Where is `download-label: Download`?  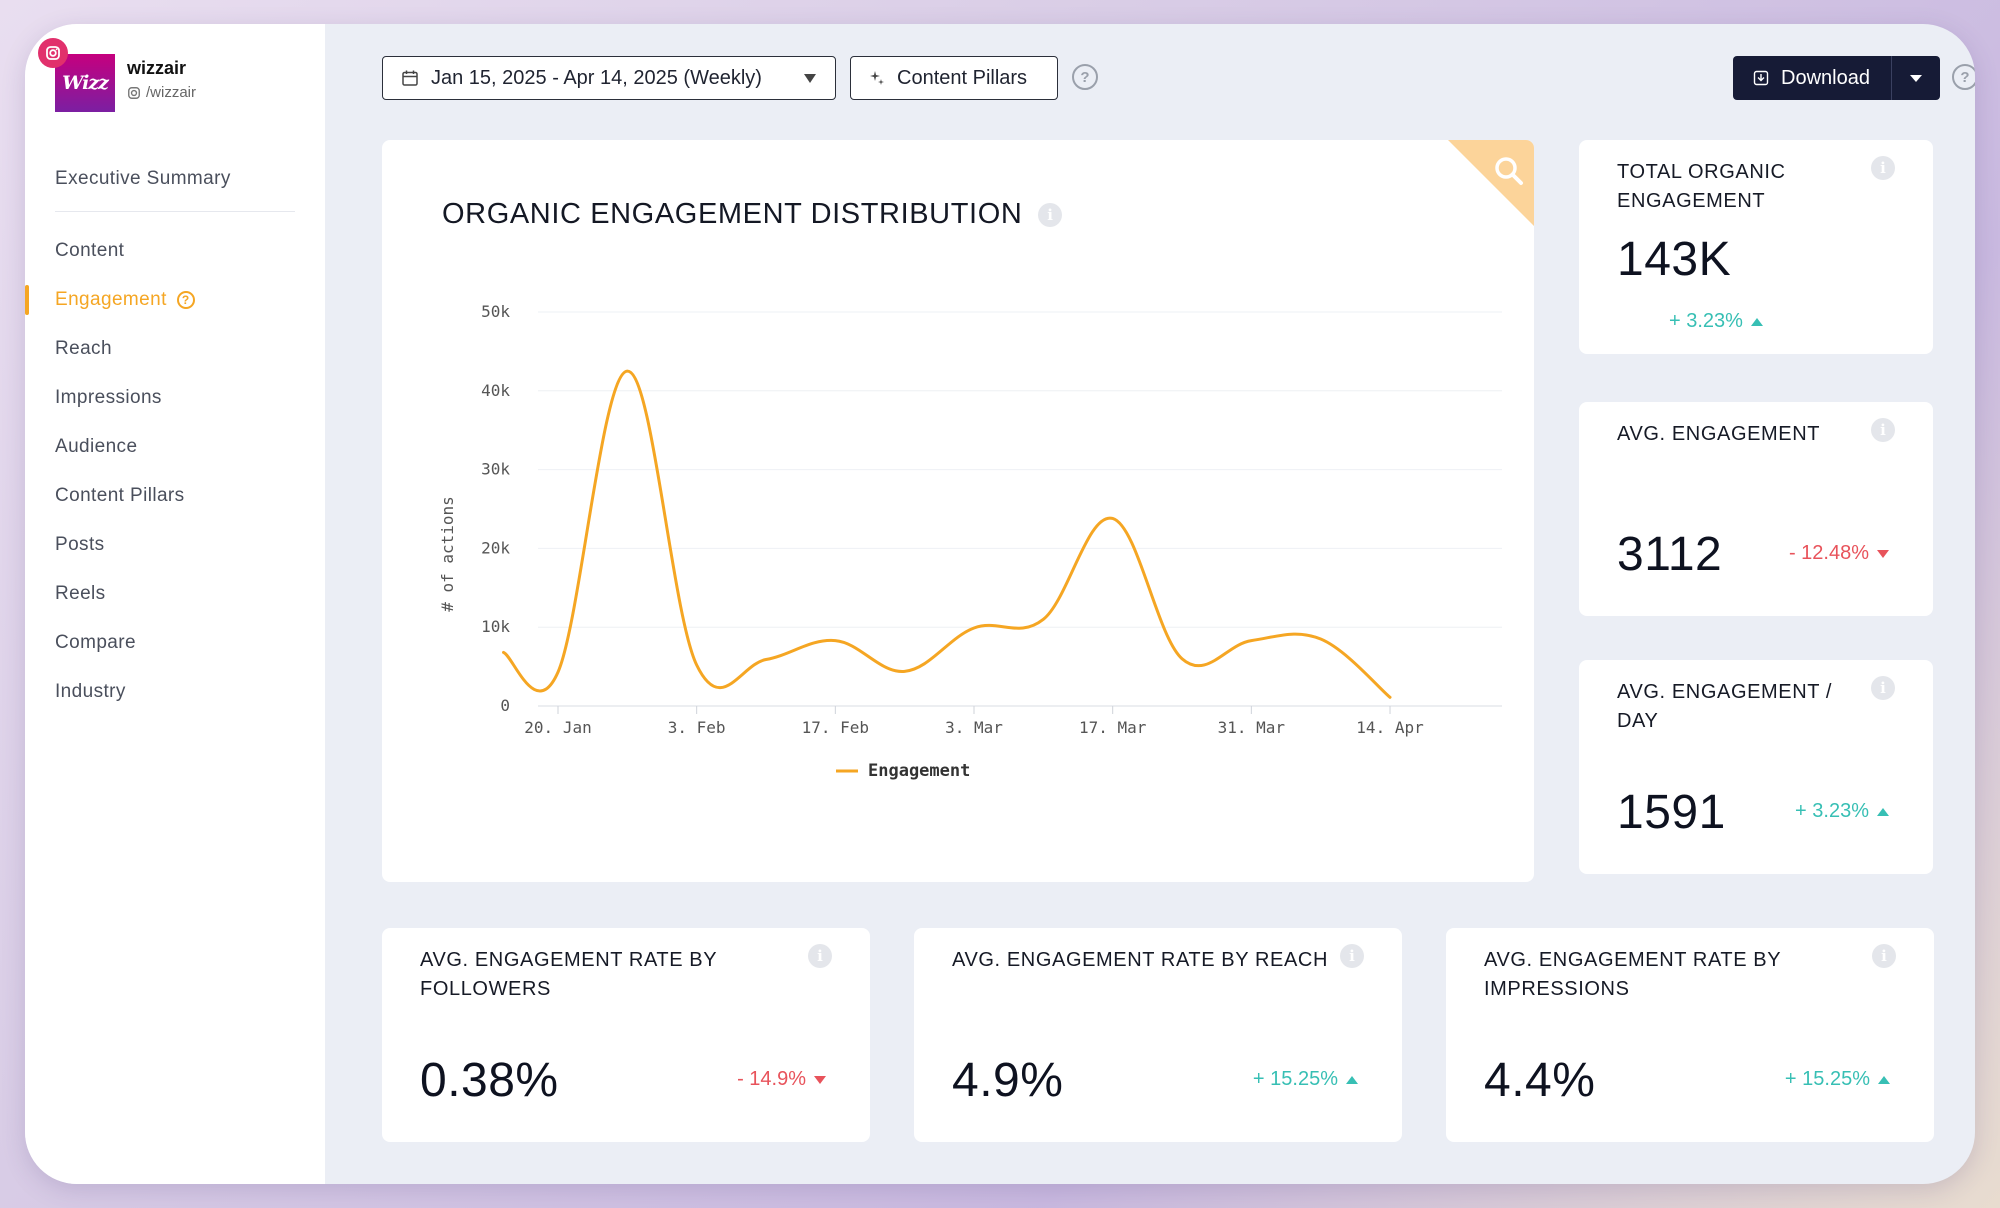
download-label: Download is located at coordinates (1825, 77).